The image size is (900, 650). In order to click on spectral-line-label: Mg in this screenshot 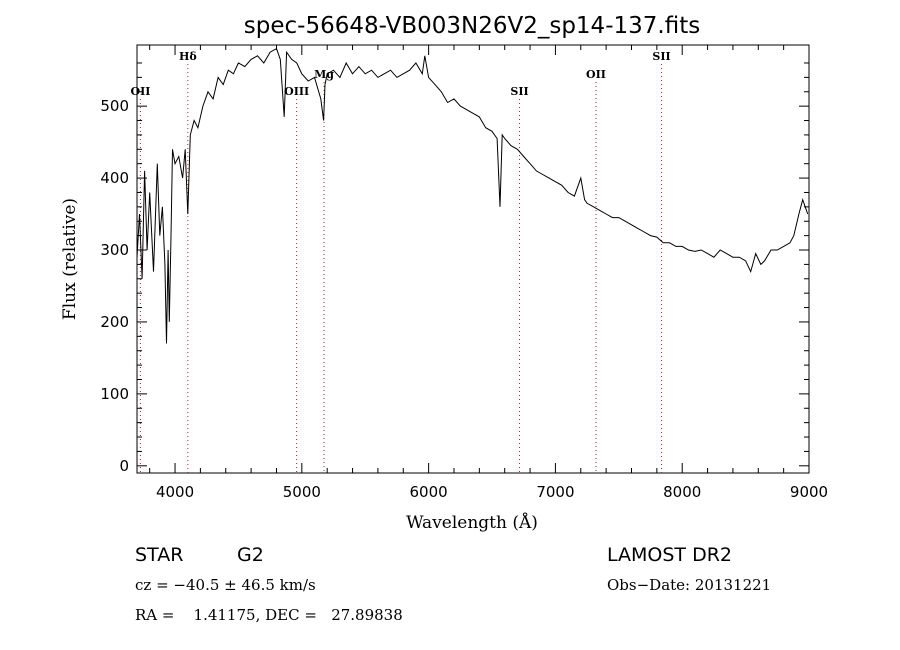, I will do `click(324, 74)`.